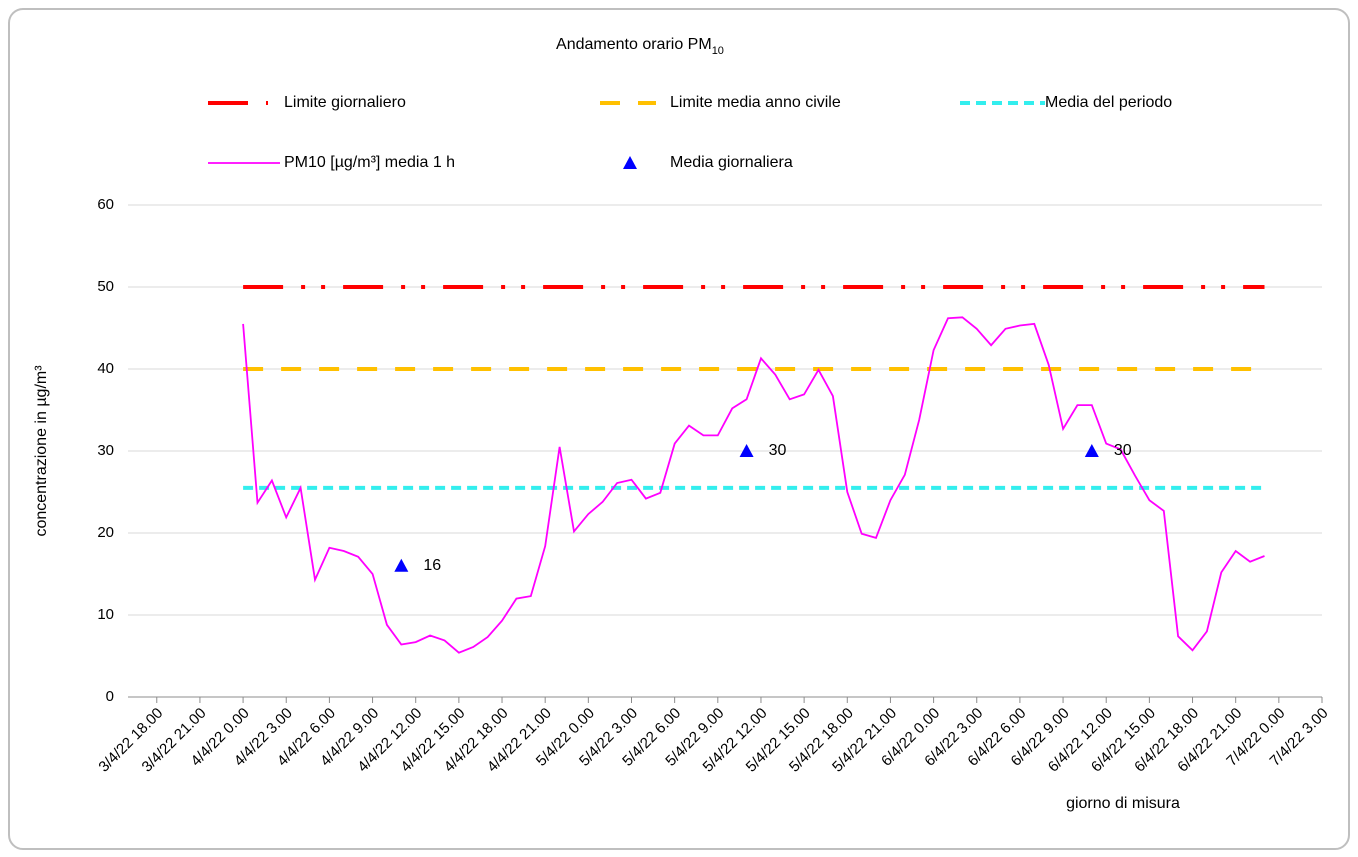  I want to click on title-subscript: 10, so click(718, 51).